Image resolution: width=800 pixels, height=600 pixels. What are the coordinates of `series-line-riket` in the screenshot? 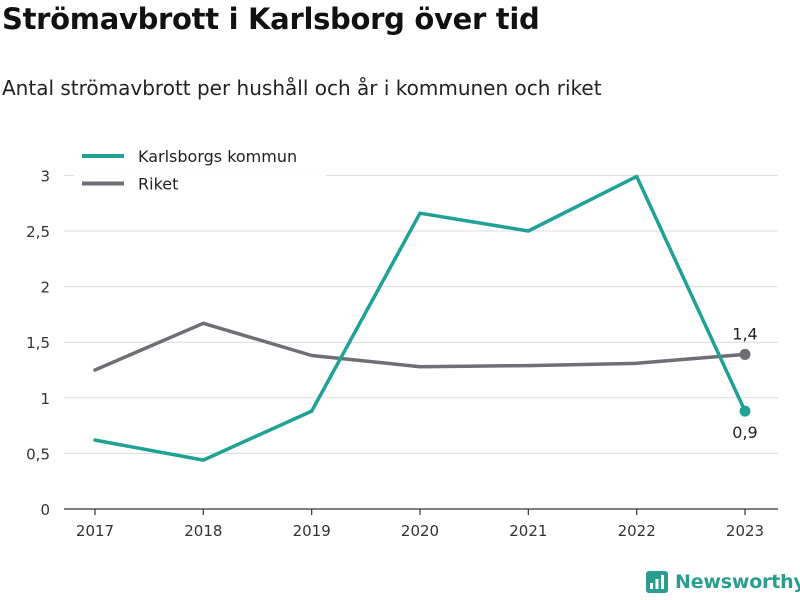 It's located at (420, 346).